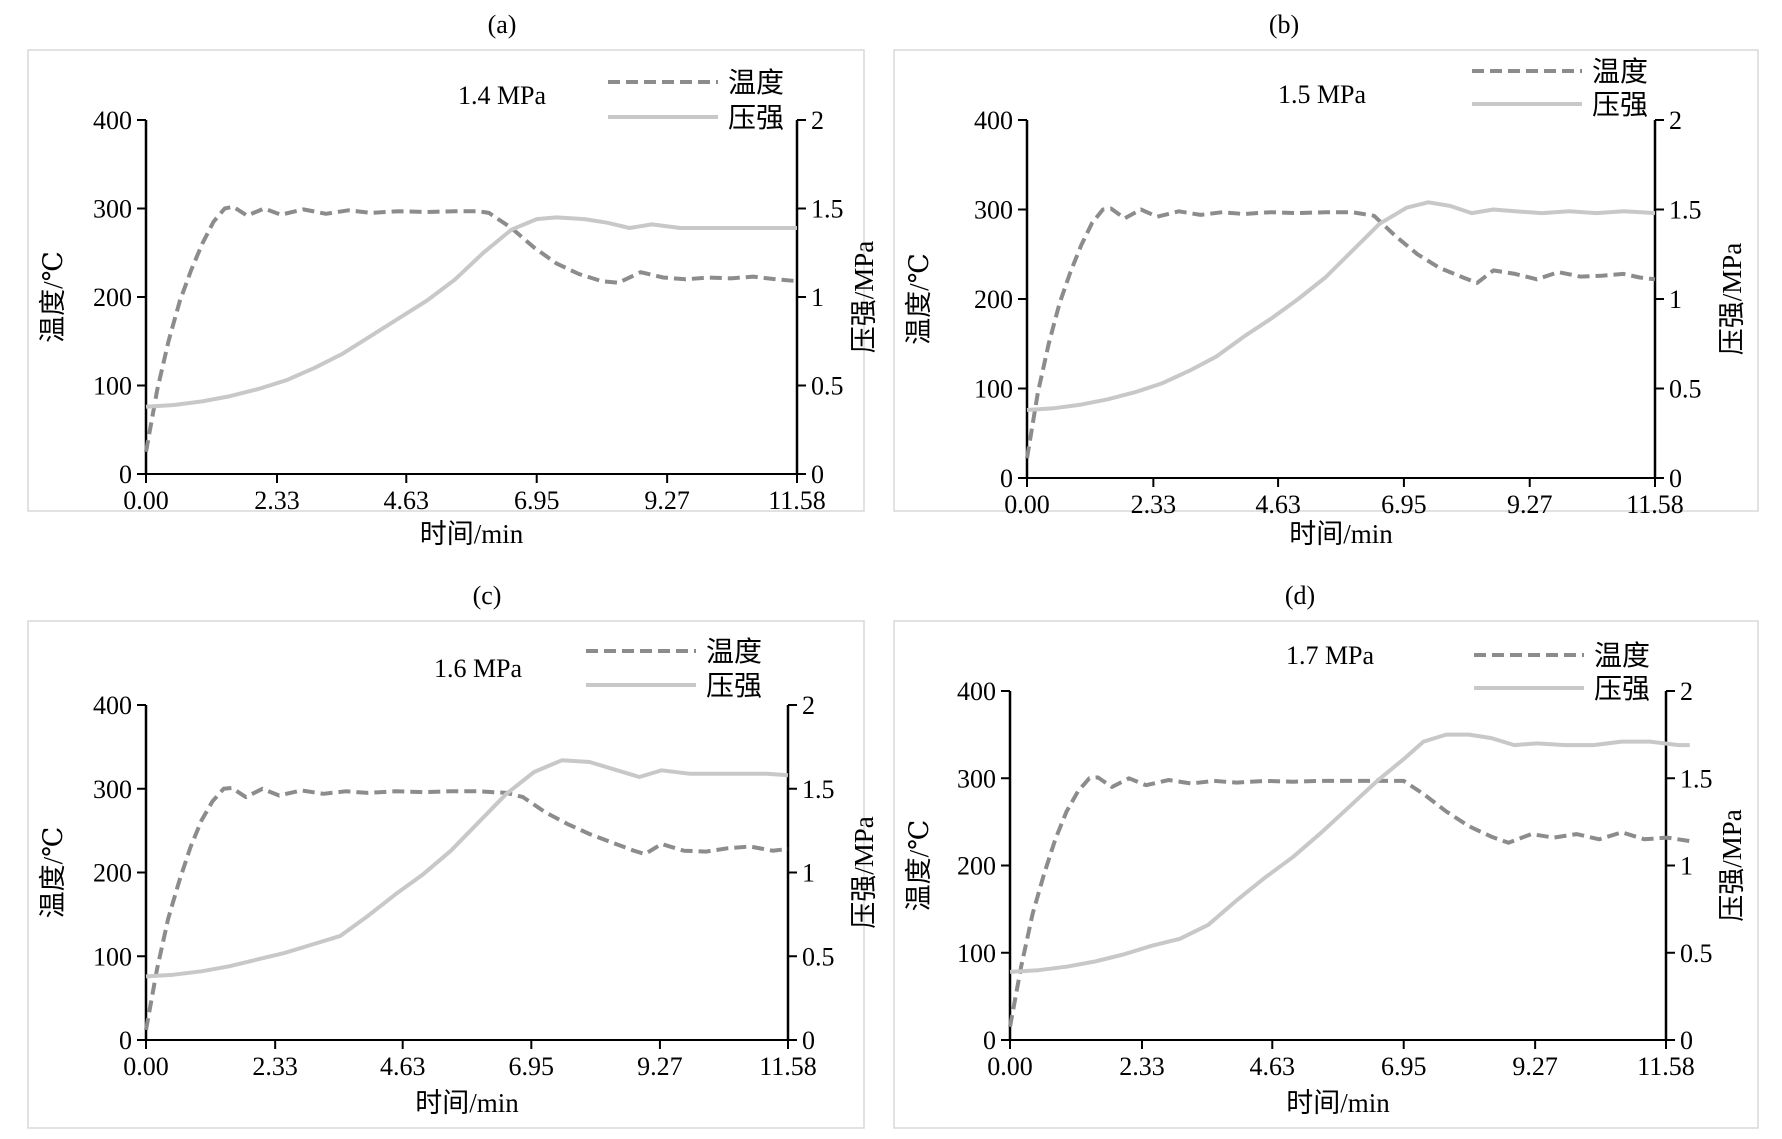 This screenshot has width=1782, height=1139. Describe the element at coordinates (1322, 94) in the screenshot. I see `pressure-annotation: 1.5 MPa` at that location.